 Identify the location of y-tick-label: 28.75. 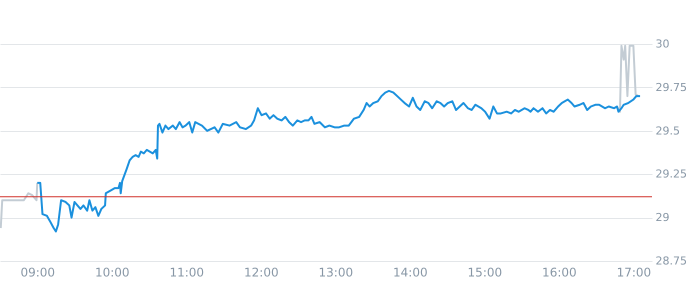
(671, 261).